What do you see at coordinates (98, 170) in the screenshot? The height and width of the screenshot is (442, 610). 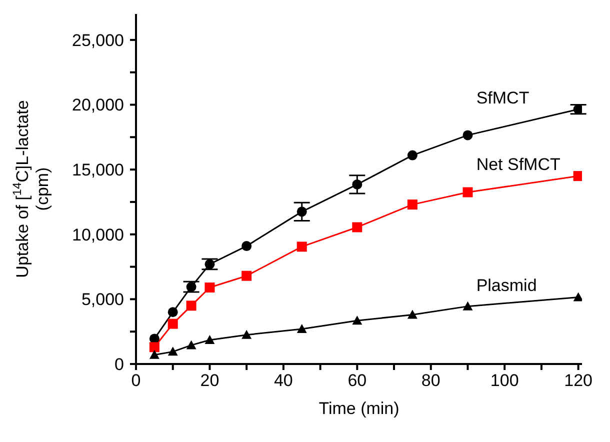 I see `y-tick-label: 15,000` at bounding box center [98, 170].